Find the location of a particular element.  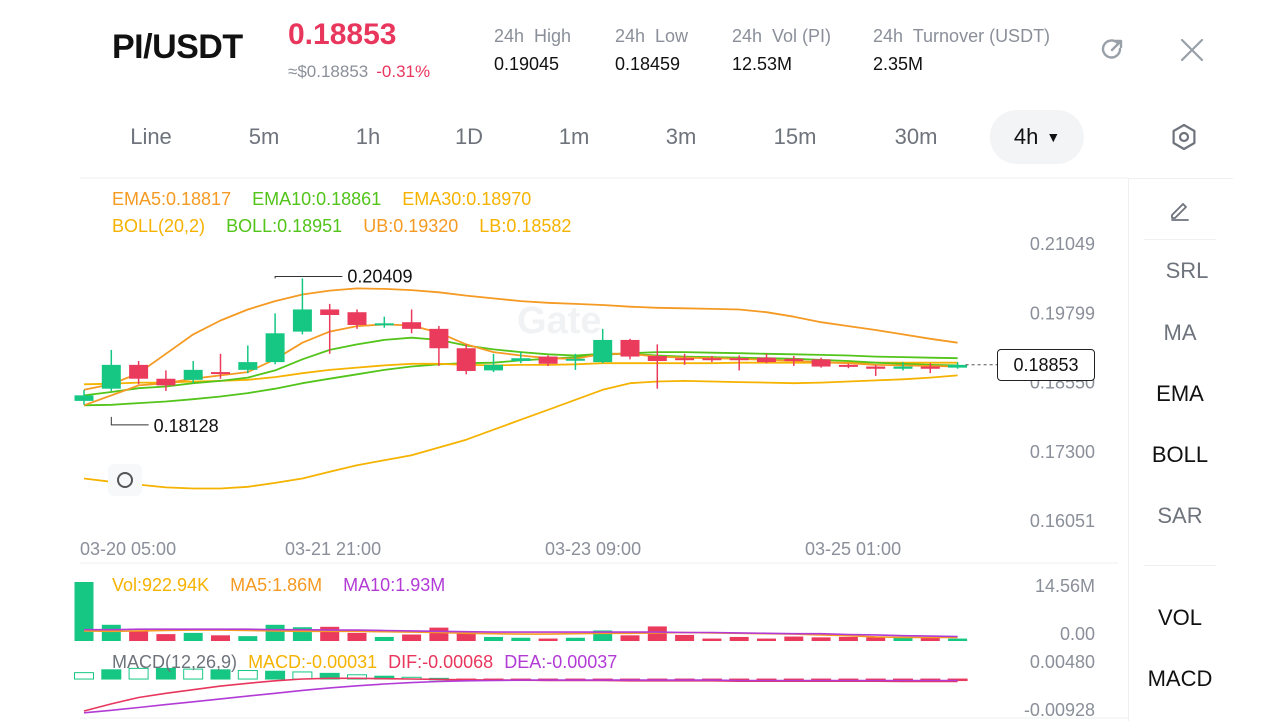

tab-30m: 30m is located at coordinates (916, 137).